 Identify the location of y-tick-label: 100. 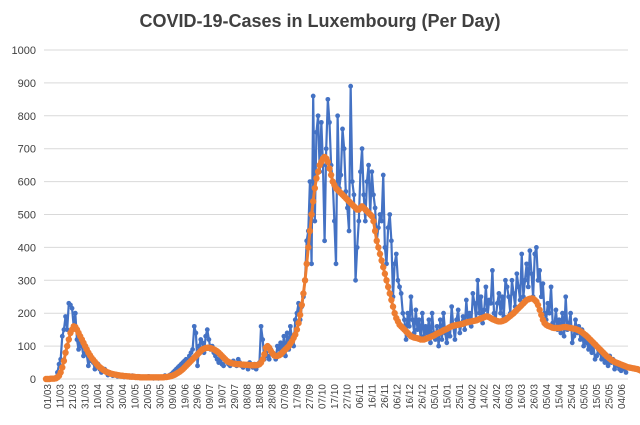
(27, 347).